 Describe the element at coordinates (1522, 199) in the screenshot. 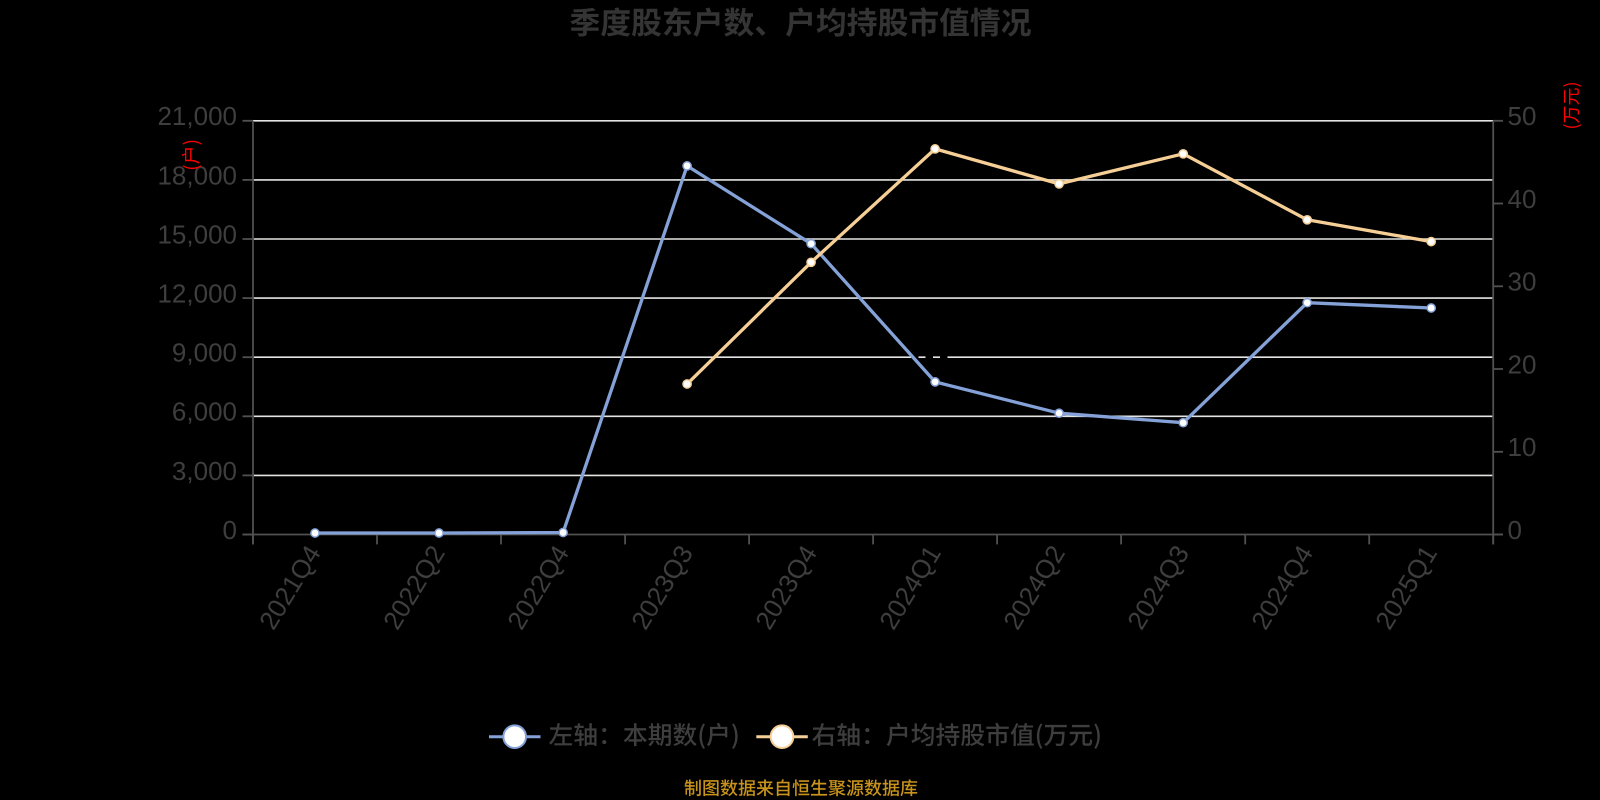

I see `svg-text: 40` at that location.